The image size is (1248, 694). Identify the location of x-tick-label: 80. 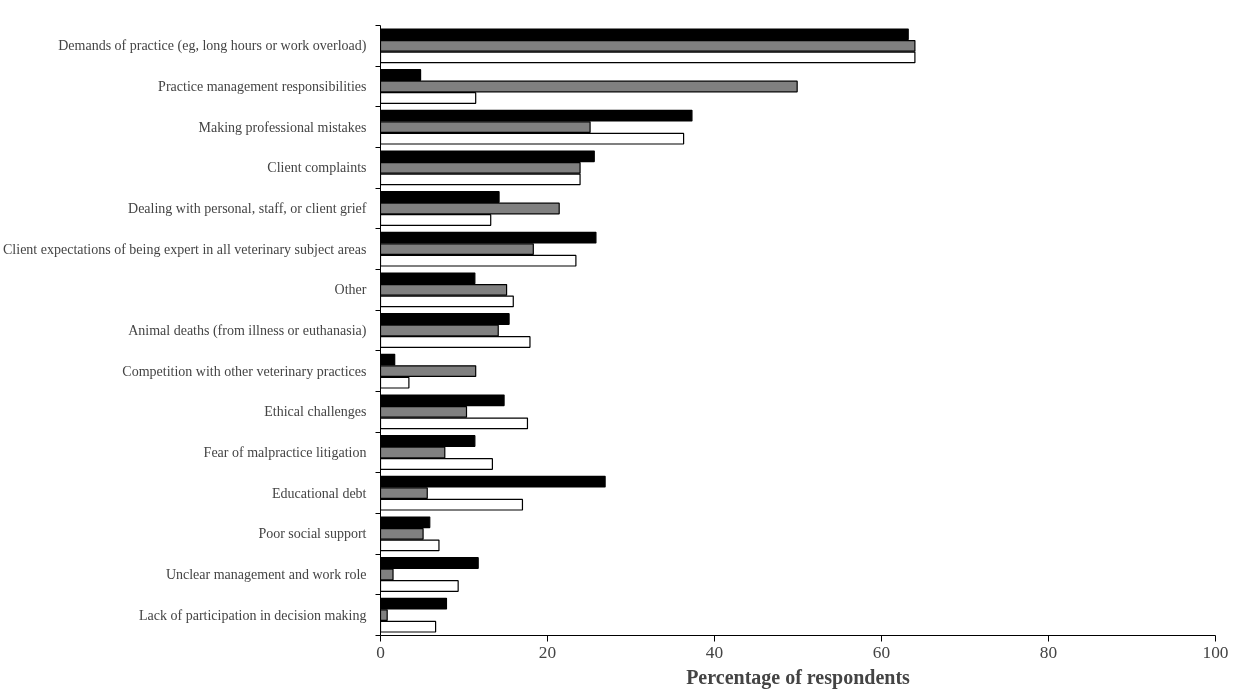
(1048, 652).